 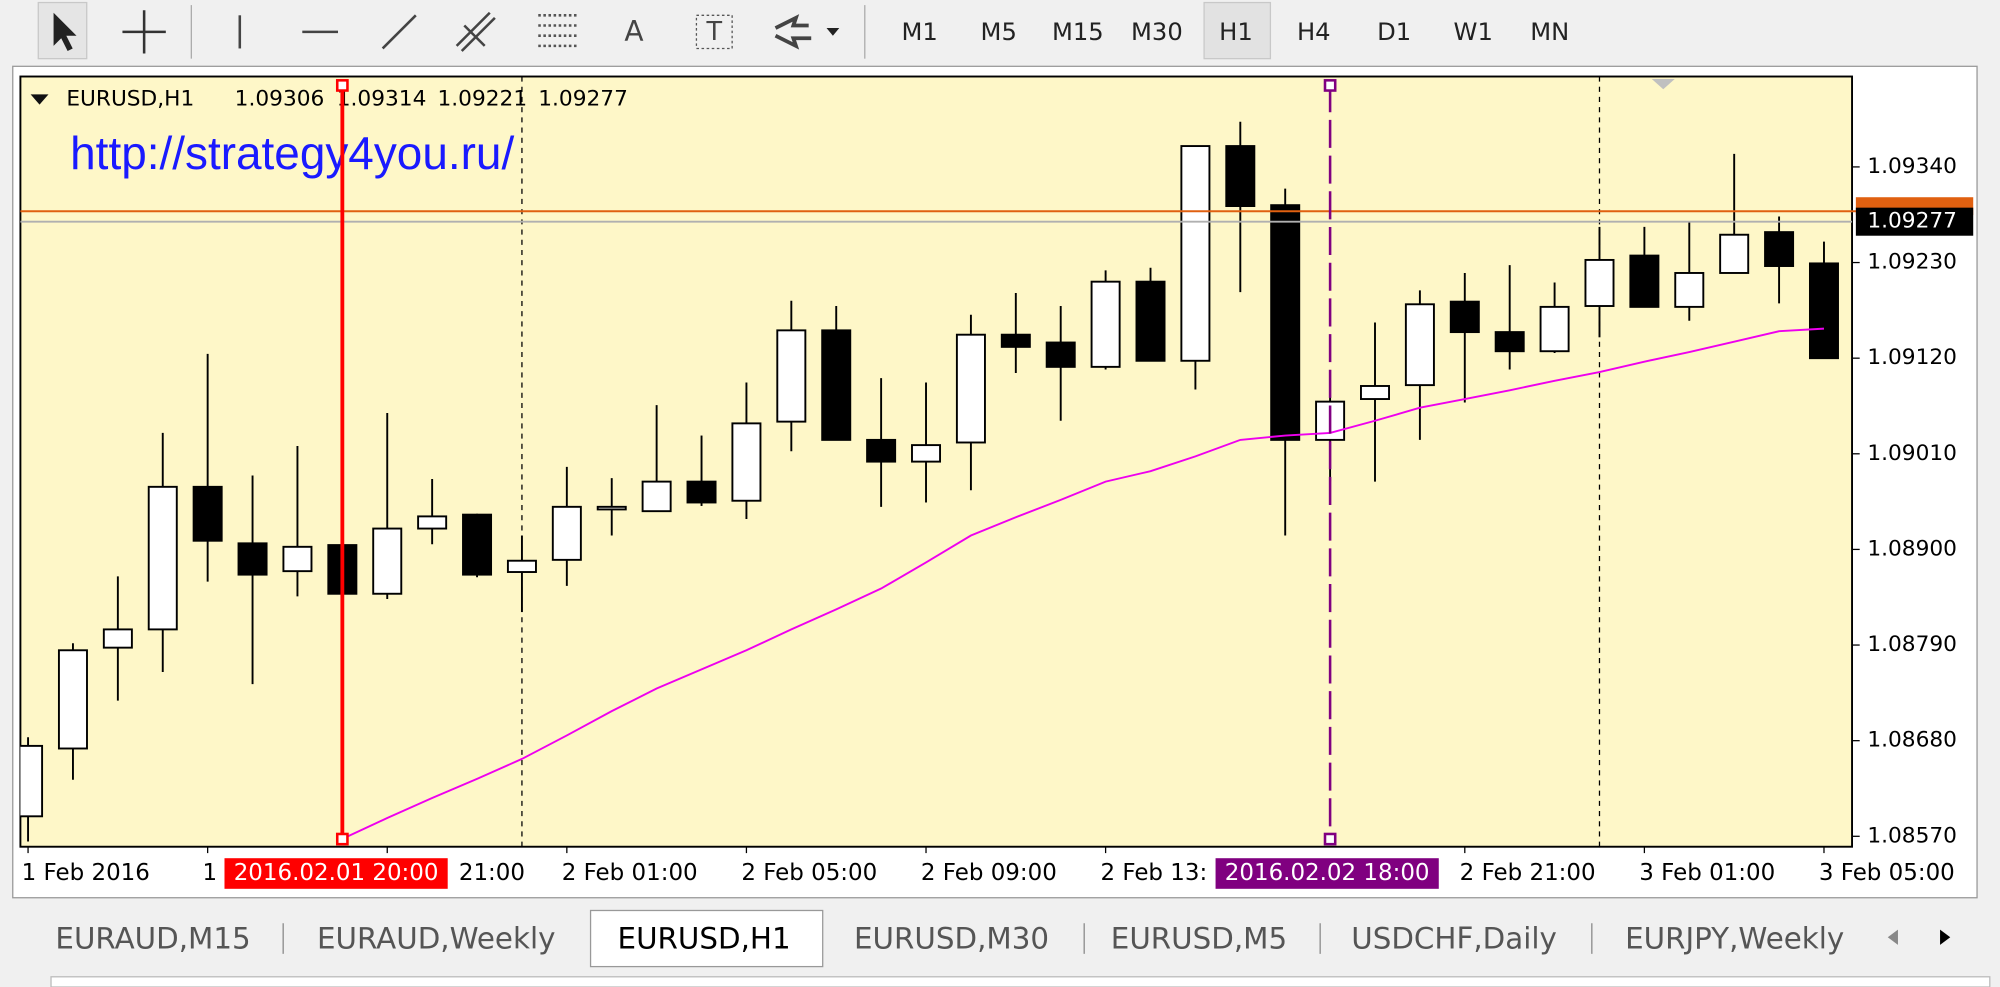 What do you see at coordinates (1734, 938) in the screenshot?
I see `chart-tab: EURJPY,Weekly` at bounding box center [1734, 938].